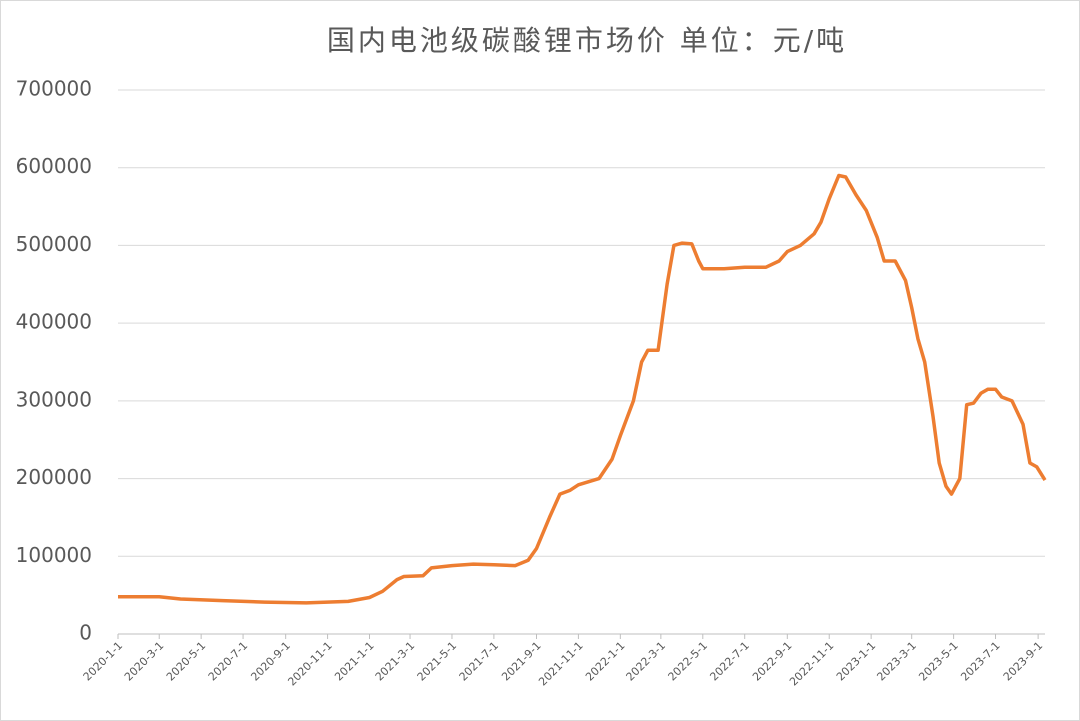 The image size is (1080, 721). Describe the element at coordinates (54, 244) in the screenshot. I see `y-tick-label: 500000` at that location.